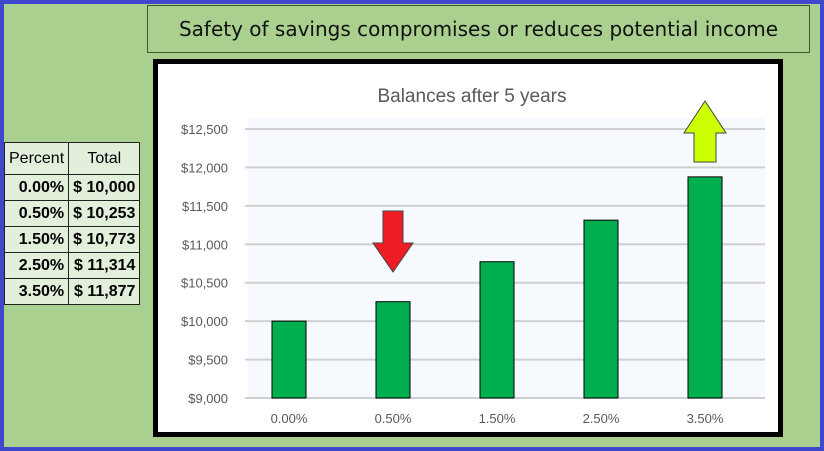 The image size is (824, 451). What do you see at coordinates (204, 321) in the screenshot?
I see `y-tick-label: $10,000` at bounding box center [204, 321].